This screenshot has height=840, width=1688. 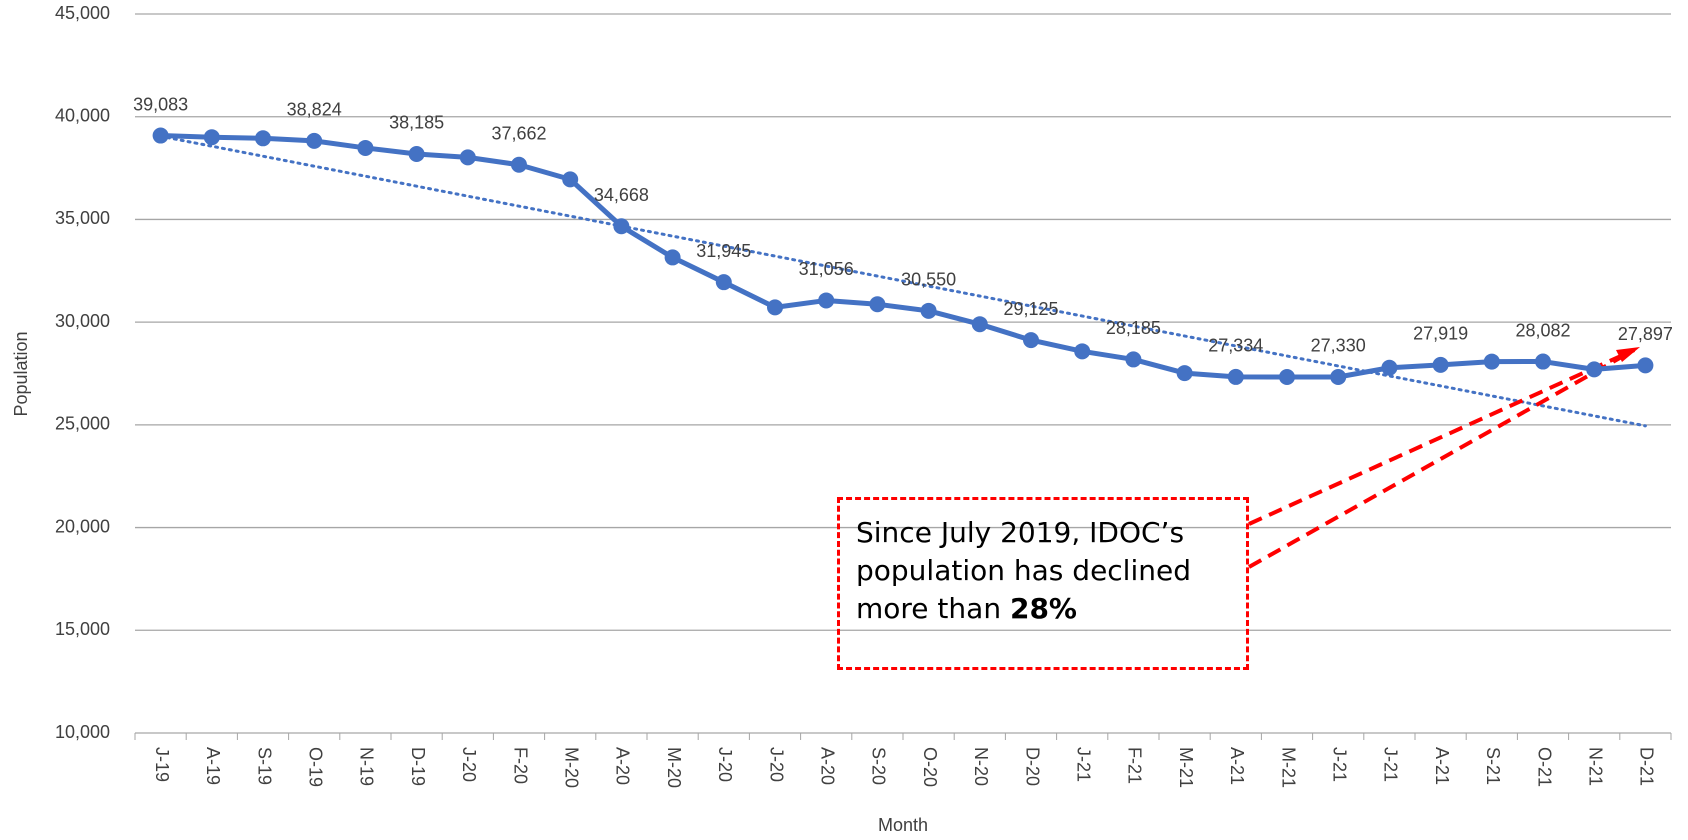 What do you see at coordinates (1030, 309) in the screenshot?
I see `data-label: 29,125` at bounding box center [1030, 309].